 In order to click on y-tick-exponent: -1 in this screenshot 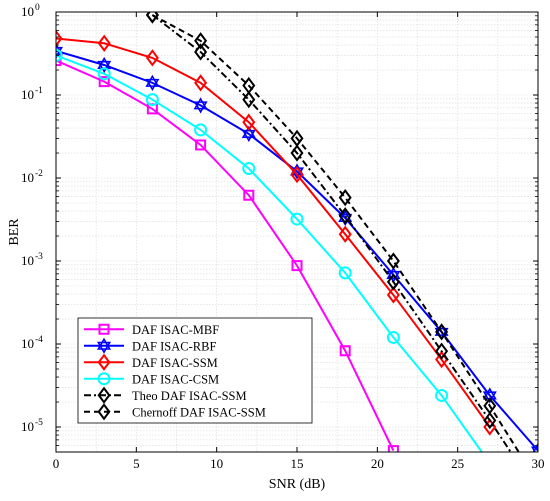, I will do `click(39, 91)`.